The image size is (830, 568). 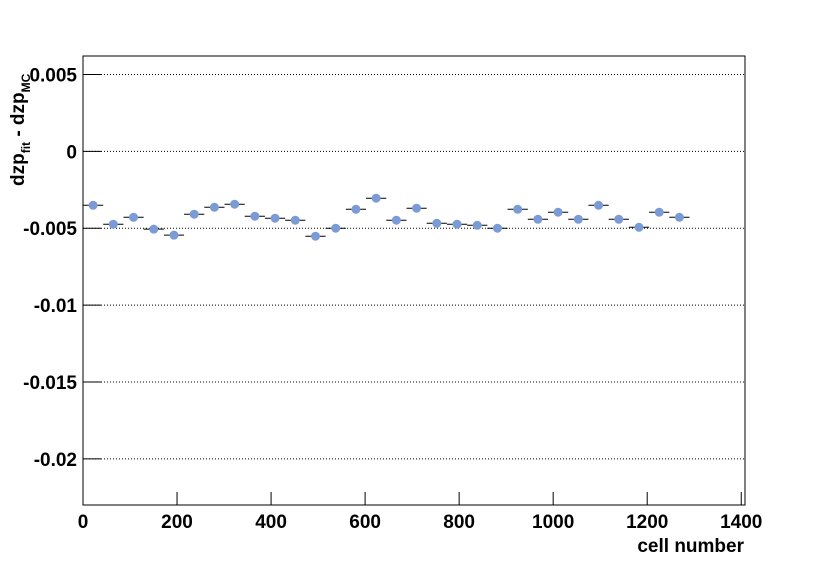 What do you see at coordinates (26, 147) in the screenshot?
I see `y-title-sub: fit` at bounding box center [26, 147].